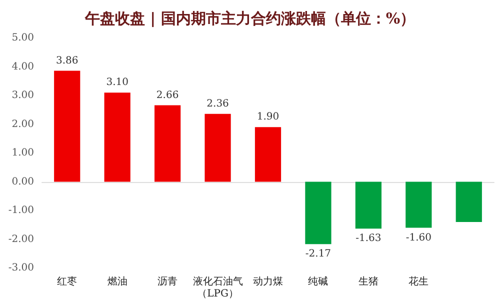 This screenshot has height=300, width=500. What do you see at coordinates (369, 238) in the screenshot?
I see `data-label: -1.63` at bounding box center [369, 238].